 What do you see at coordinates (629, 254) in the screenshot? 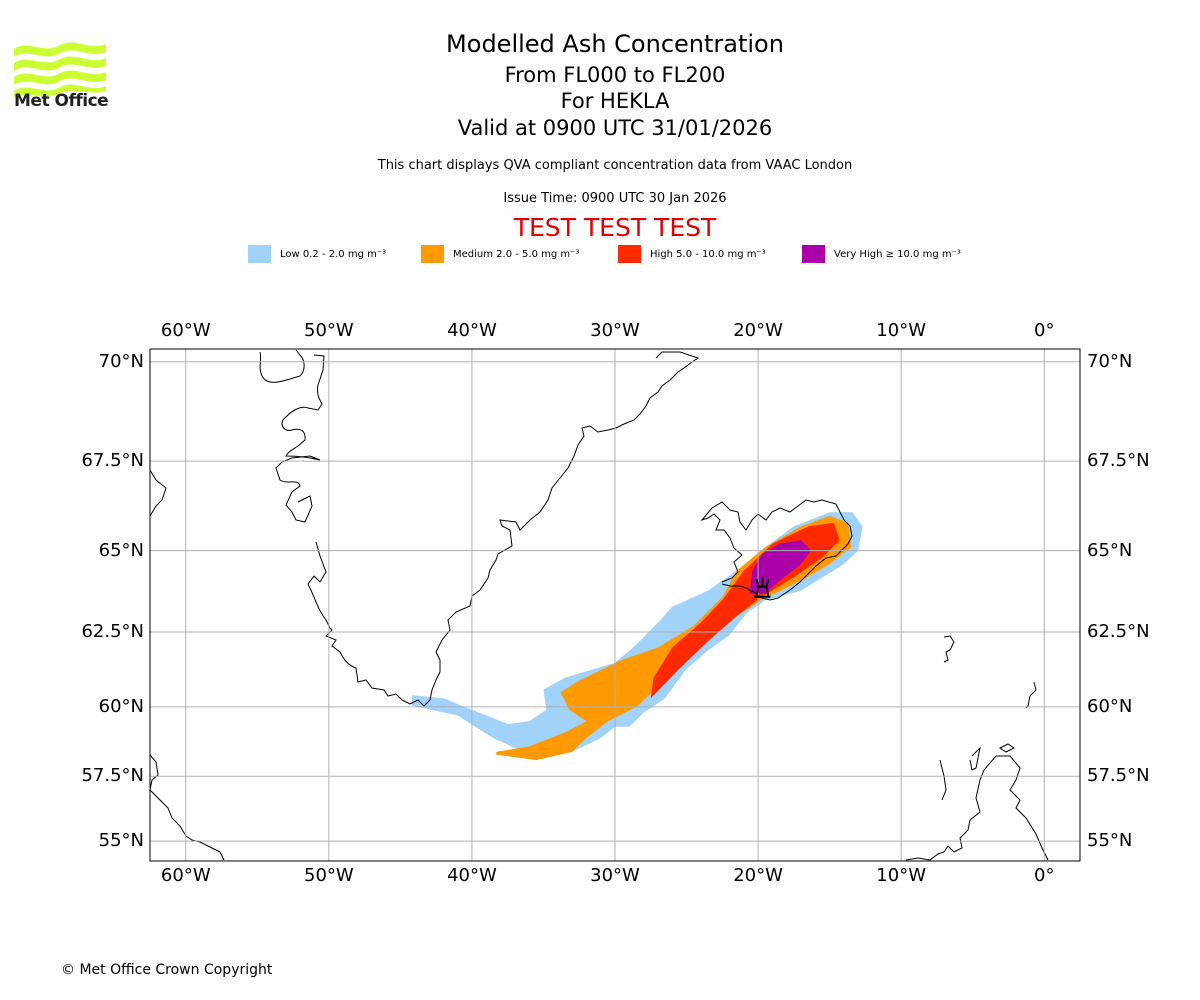
I see `legend-swatch-high` at bounding box center [629, 254].